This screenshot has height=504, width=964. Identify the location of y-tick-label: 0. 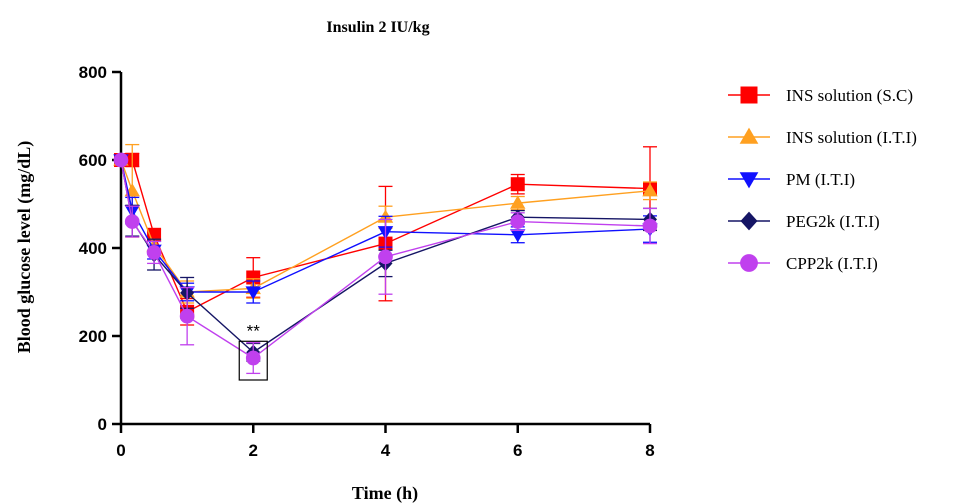
(102, 424).